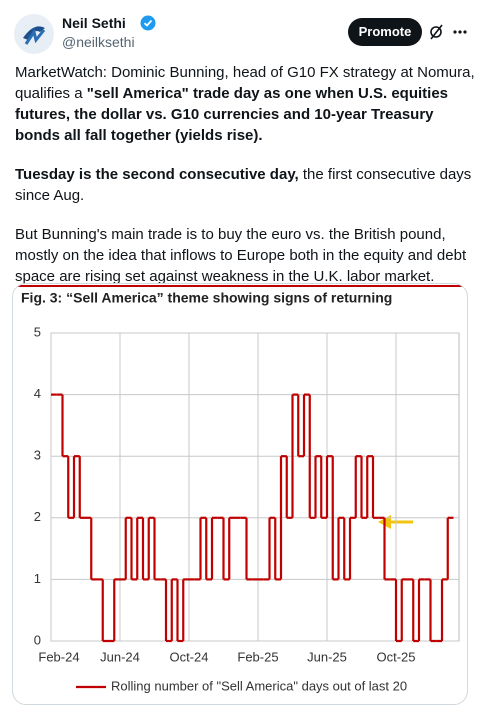  What do you see at coordinates (395, 656) in the screenshot?
I see `x-tick-label: Oct-25` at bounding box center [395, 656].